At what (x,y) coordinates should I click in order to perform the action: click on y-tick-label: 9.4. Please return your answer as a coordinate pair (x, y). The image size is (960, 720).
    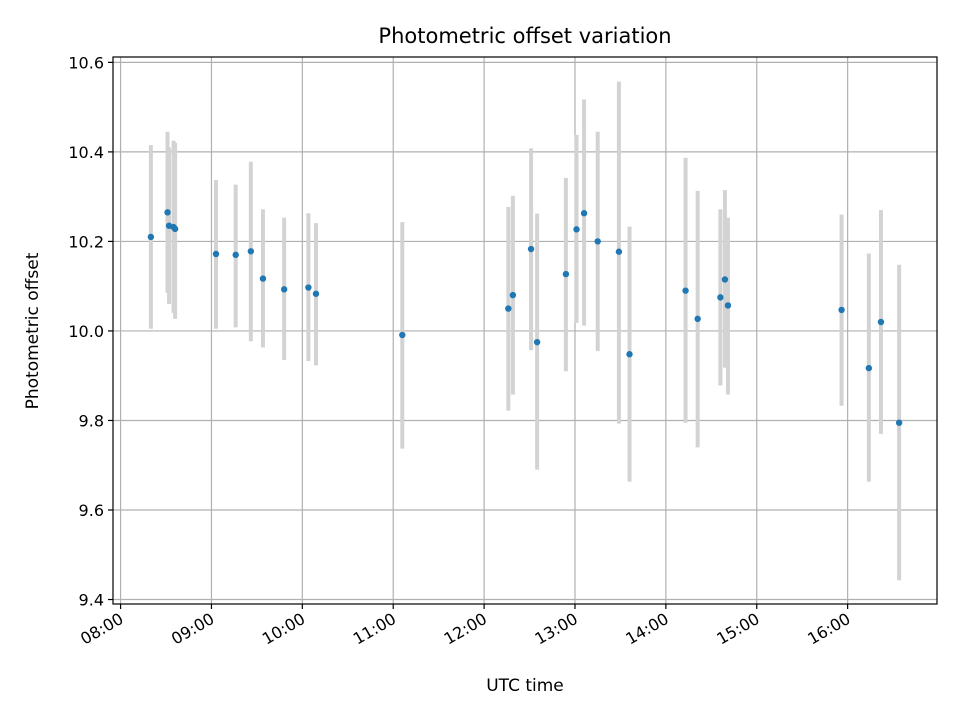
    Looking at the image, I should click on (91, 600).